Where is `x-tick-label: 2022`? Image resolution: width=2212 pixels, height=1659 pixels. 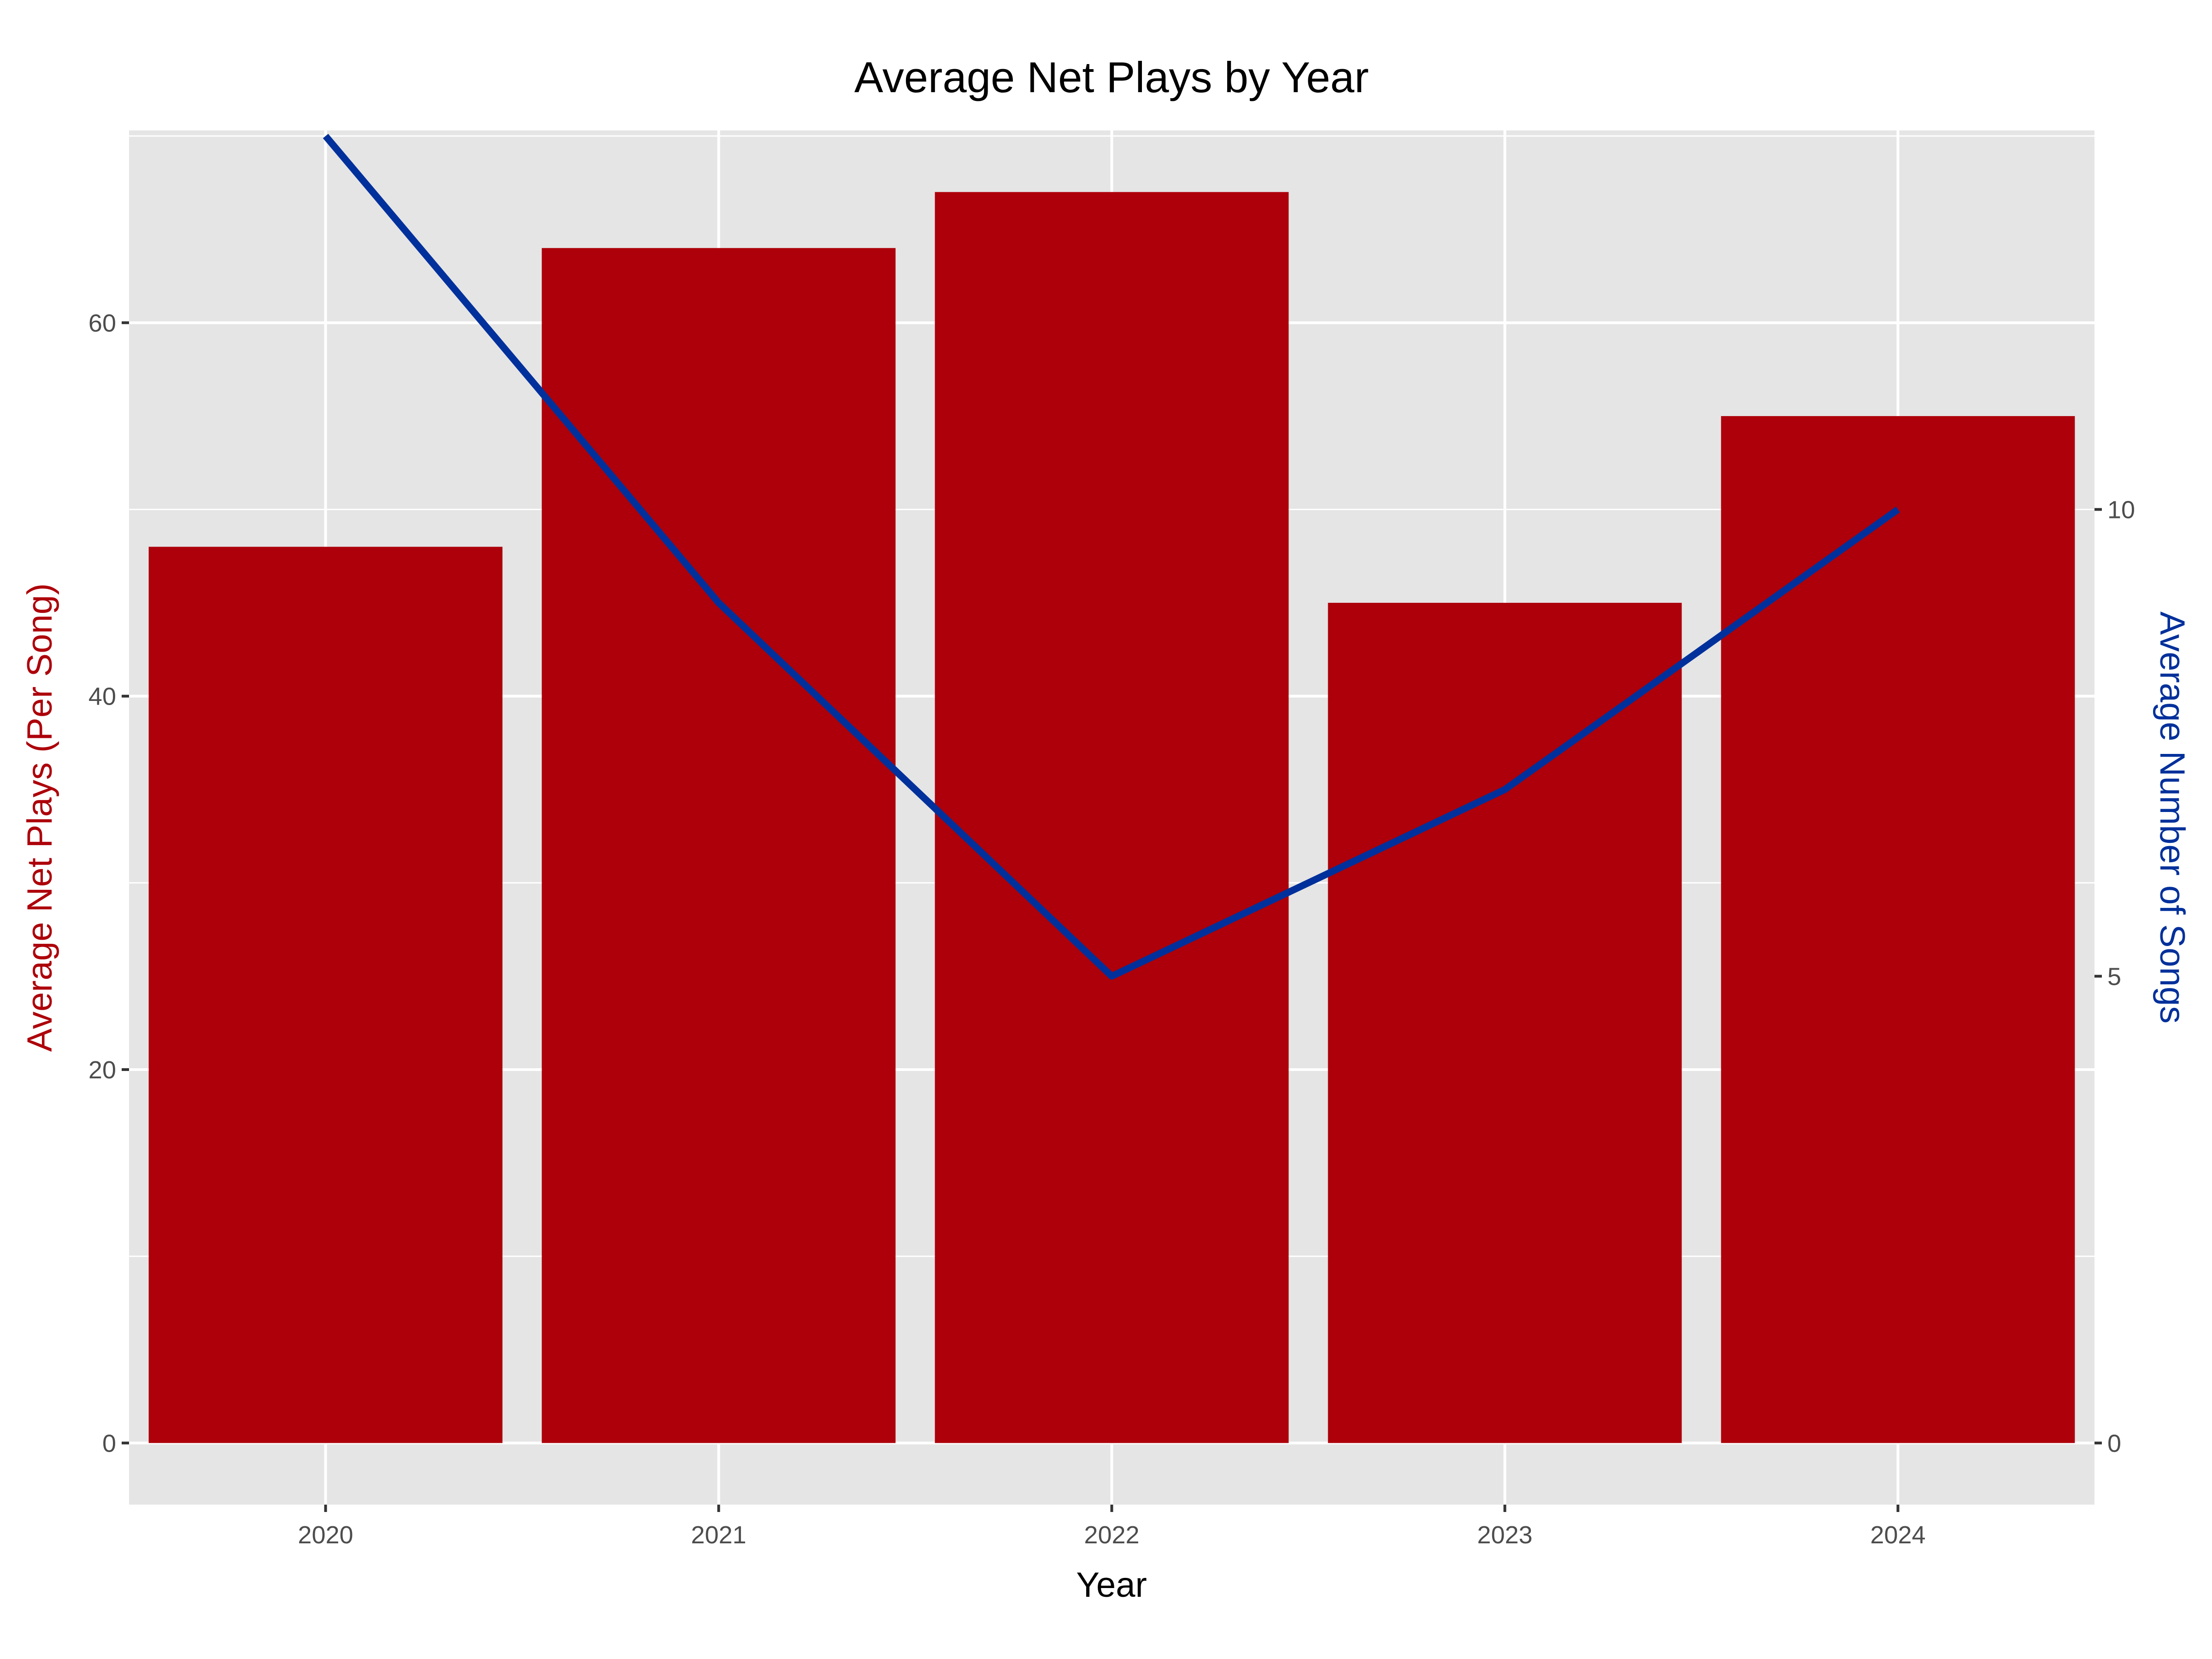 x-tick-label: 2022 is located at coordinates (1111, 1535).